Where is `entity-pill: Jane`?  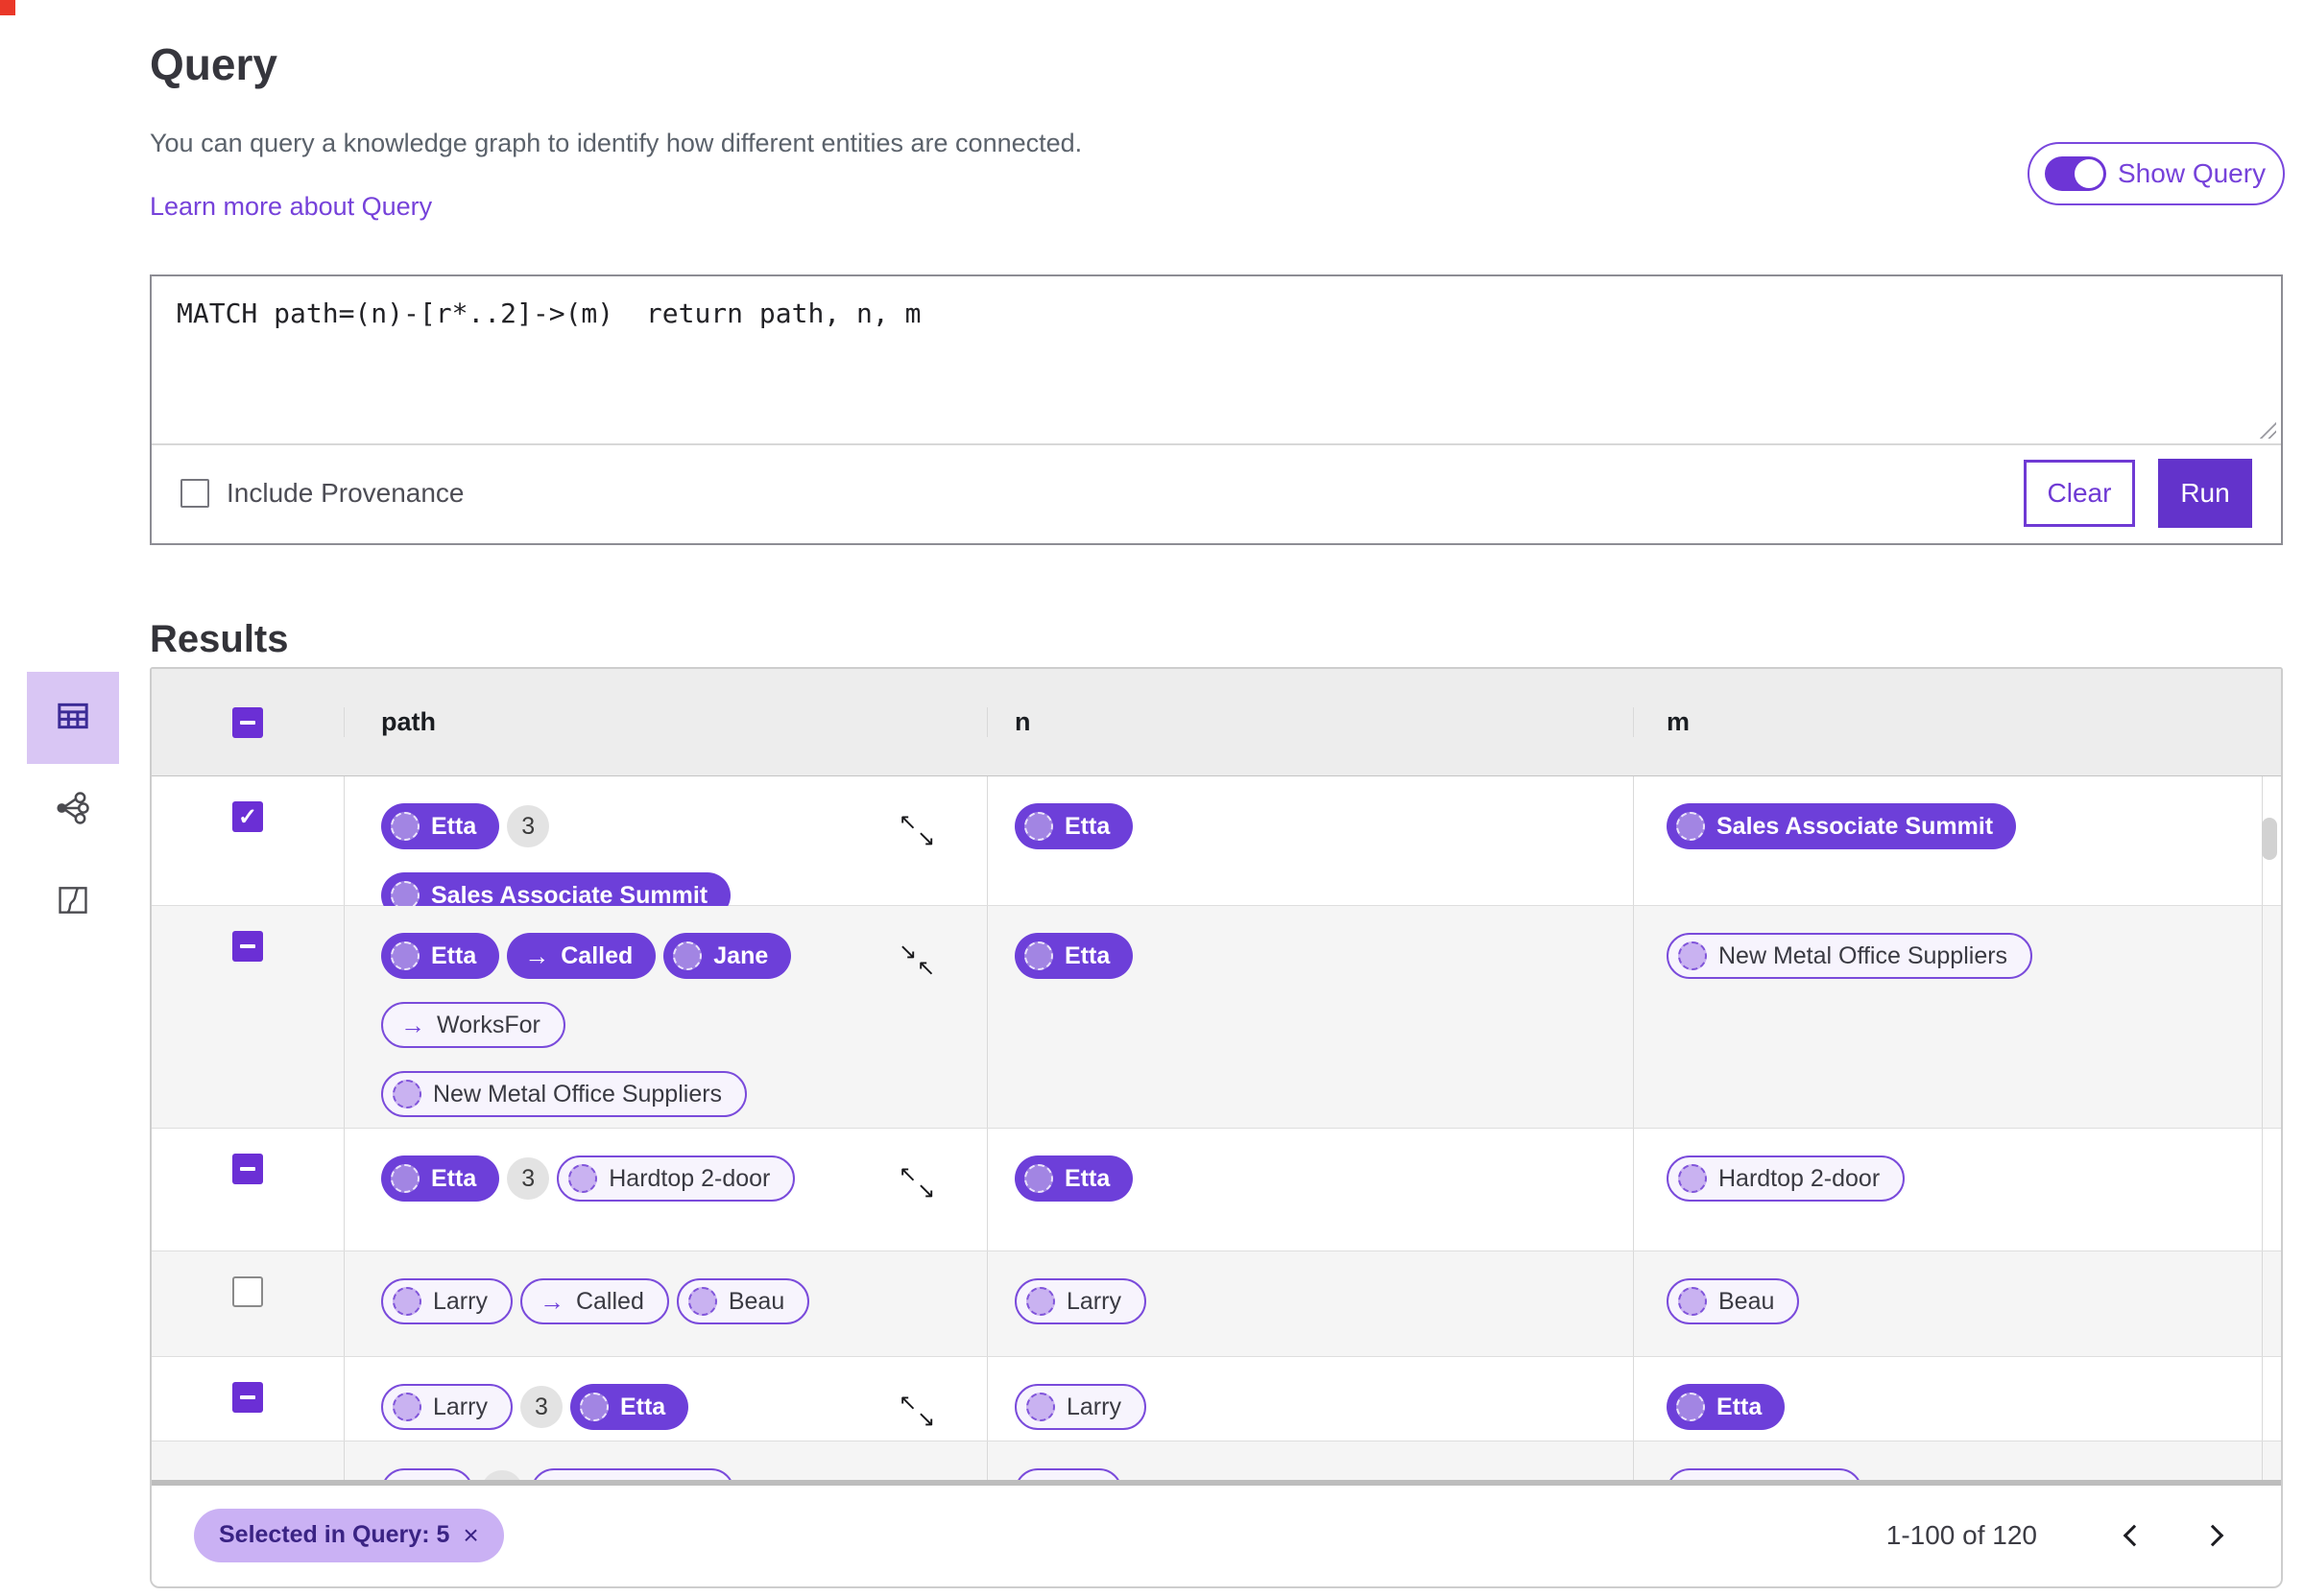 entity-pill: Jane is located at coordinates (727, 956).